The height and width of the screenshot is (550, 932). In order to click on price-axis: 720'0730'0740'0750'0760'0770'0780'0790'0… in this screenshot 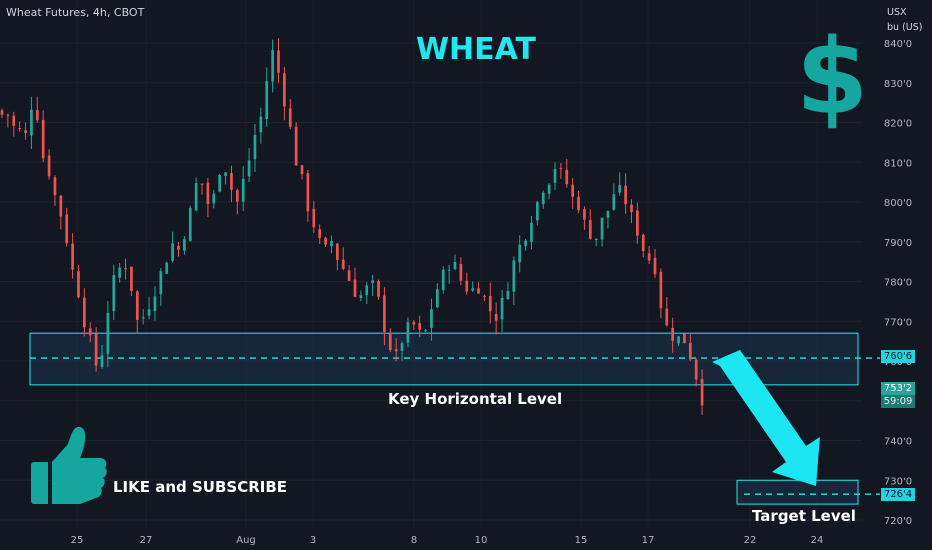, I will do `click(898, 283)`.